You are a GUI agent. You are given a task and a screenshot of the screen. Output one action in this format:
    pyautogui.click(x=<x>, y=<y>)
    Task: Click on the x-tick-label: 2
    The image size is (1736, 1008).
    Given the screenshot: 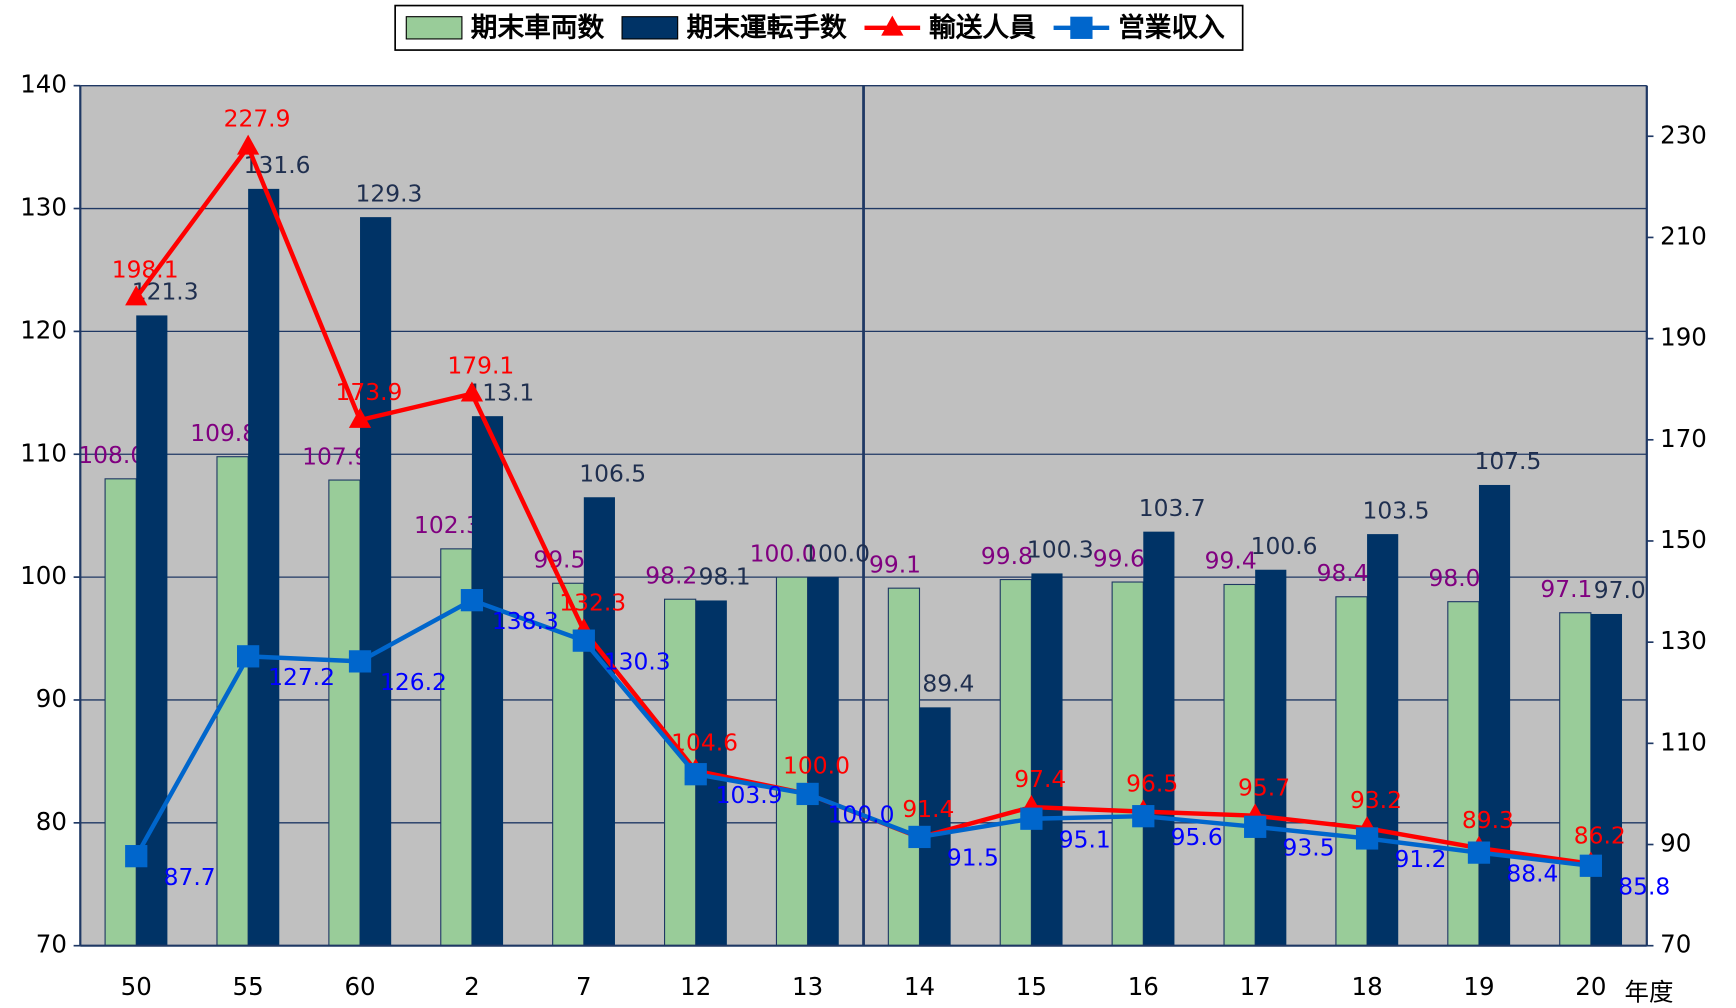 What is the action you would take?
    pyautogui.click(x=472, y=986)
    